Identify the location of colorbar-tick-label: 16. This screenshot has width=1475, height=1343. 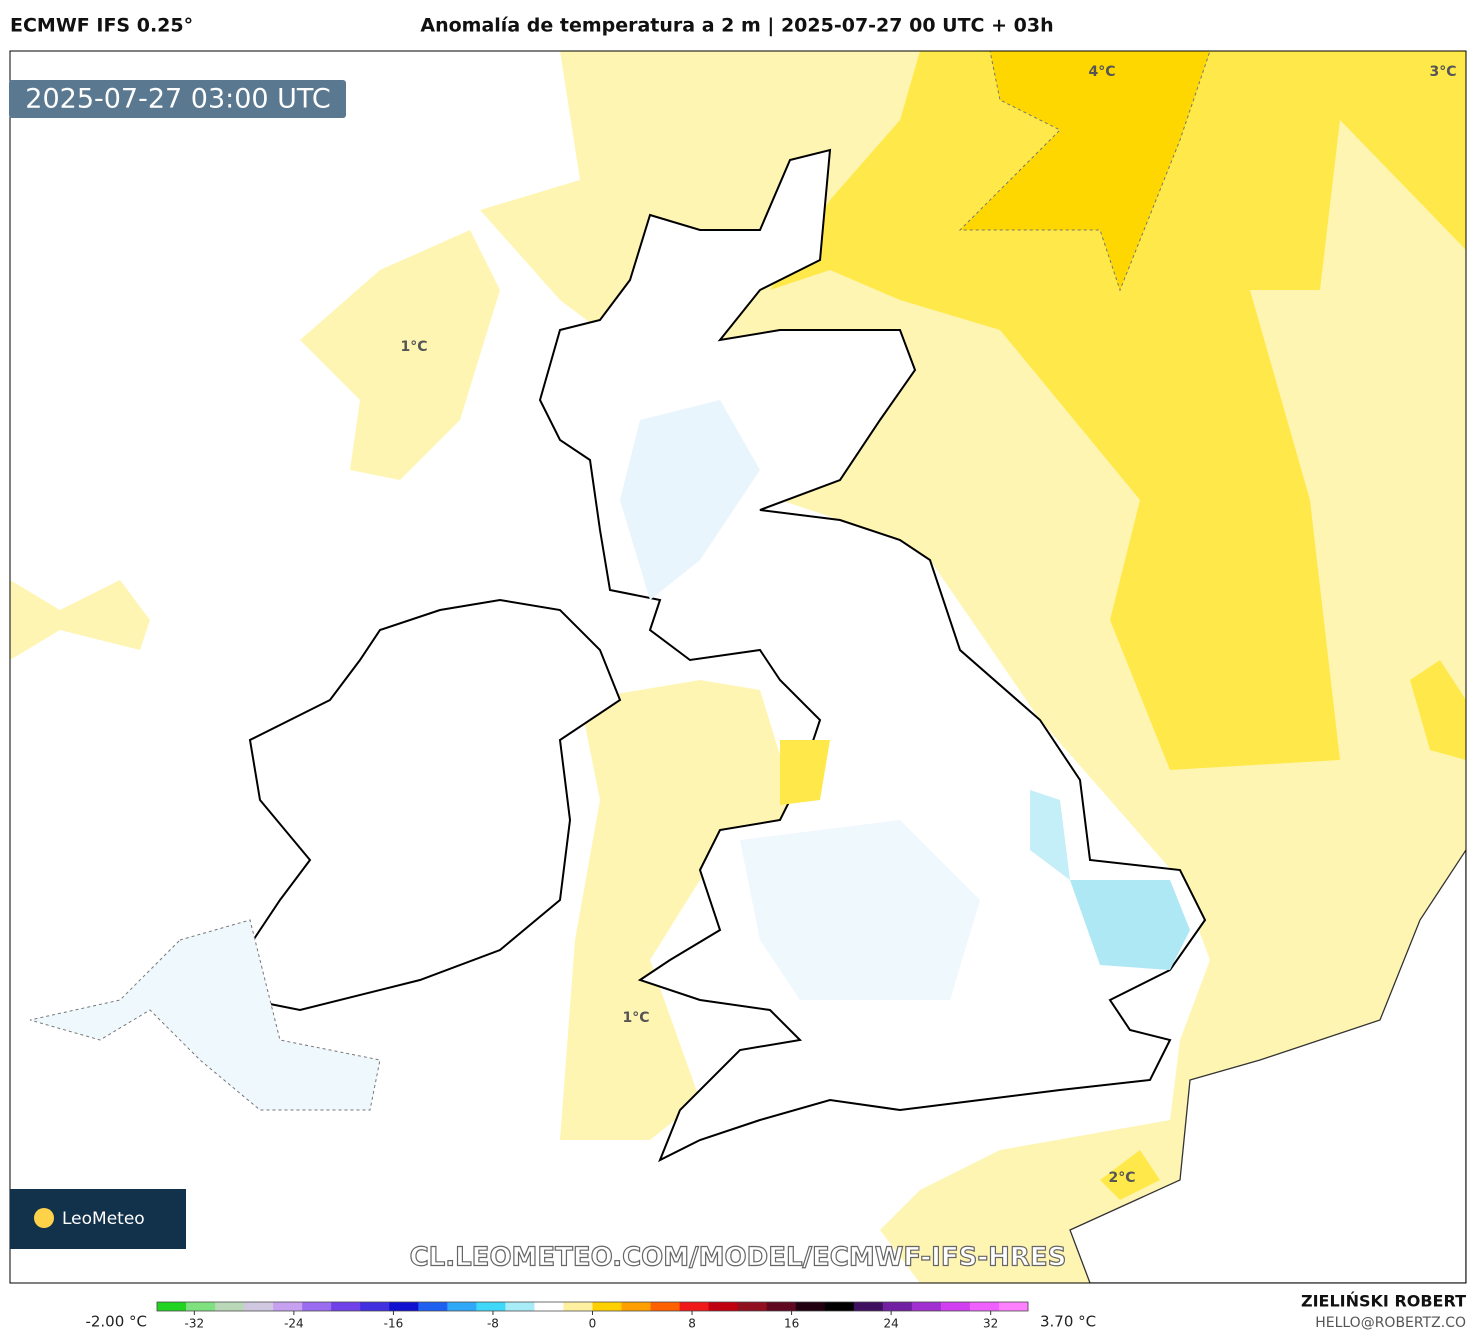
(791, 1324).